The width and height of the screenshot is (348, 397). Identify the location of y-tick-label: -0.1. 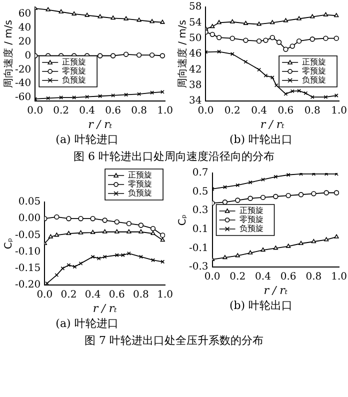
(198, 248).